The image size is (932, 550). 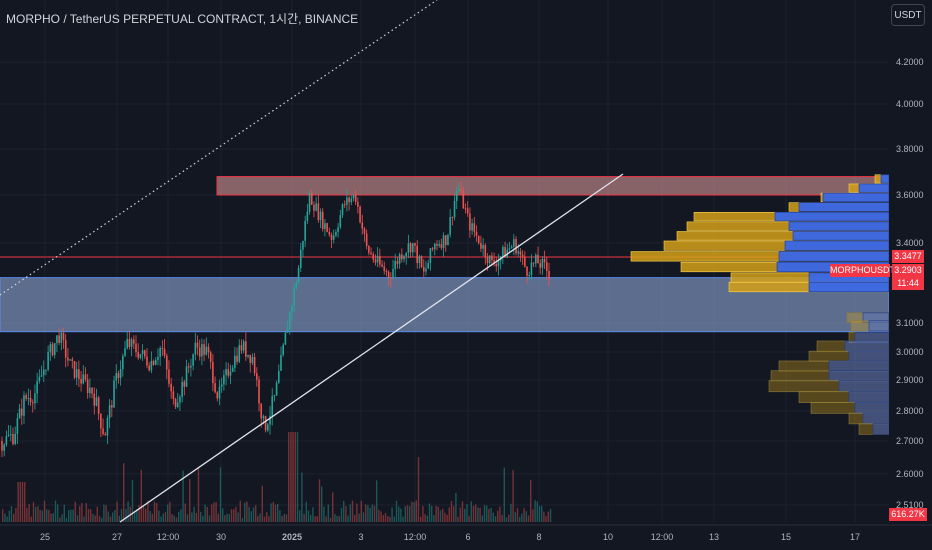 What do you see at coordinates (910, 62) in the screenshot?
I see `y-tick-label: 4.2000` at bounding box center [910, 62].